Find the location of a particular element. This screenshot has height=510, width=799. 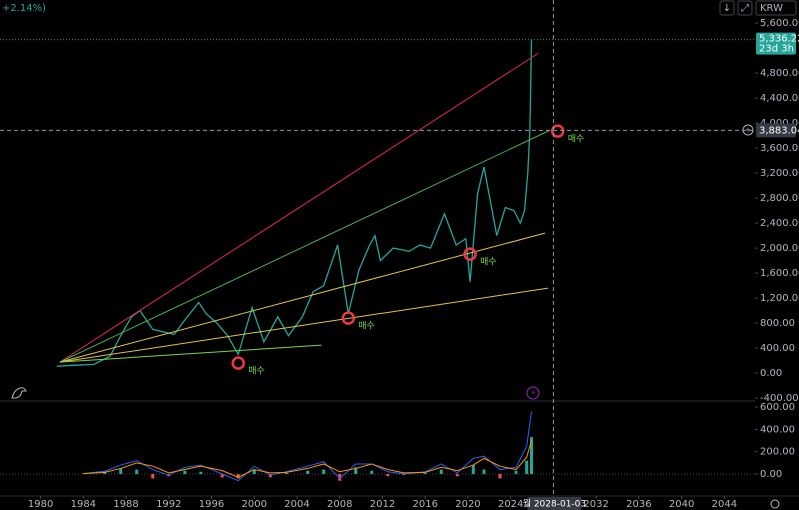

event-icon is located at coordinates (533, 393).